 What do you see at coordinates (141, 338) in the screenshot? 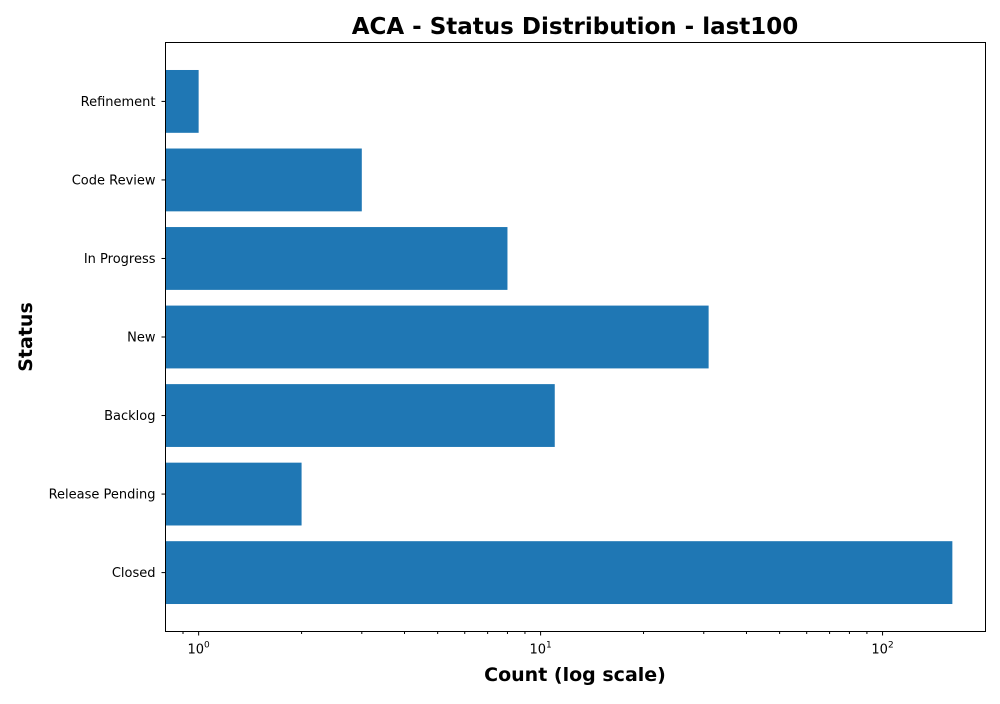
I see `y-tick-label: New` at bounding box center [141, 338].